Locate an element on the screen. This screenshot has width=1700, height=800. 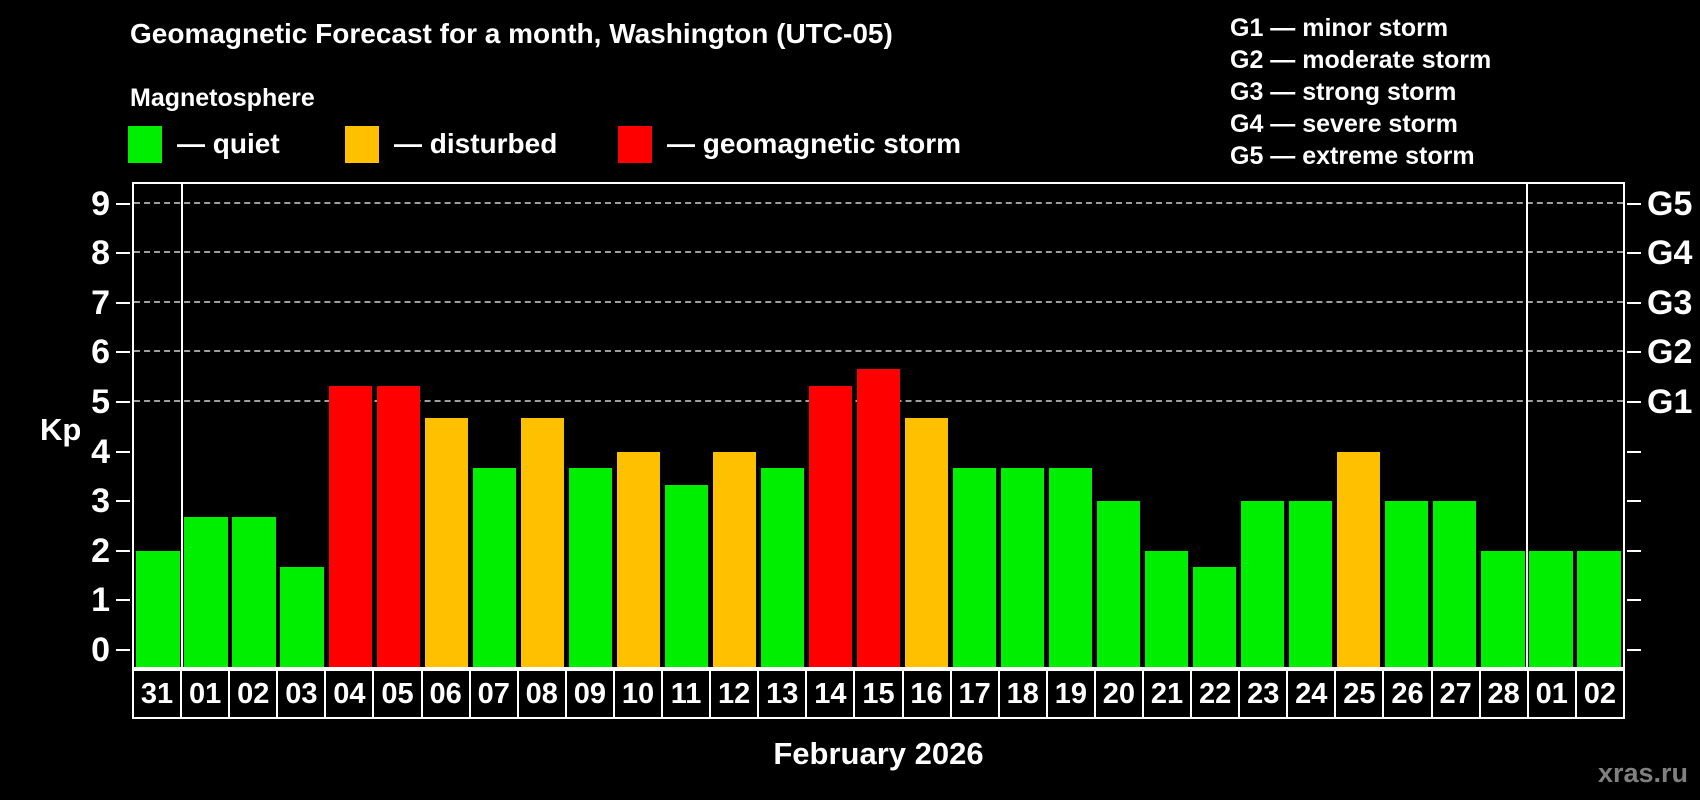
day-label-5: 05 is located at coordinates (397, 694).